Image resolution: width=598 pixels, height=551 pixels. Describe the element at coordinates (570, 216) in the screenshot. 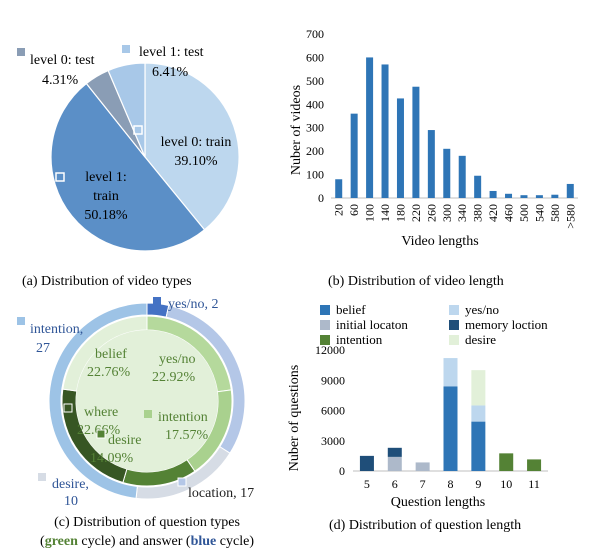

I see `b-xtick-15: >580` at that location.